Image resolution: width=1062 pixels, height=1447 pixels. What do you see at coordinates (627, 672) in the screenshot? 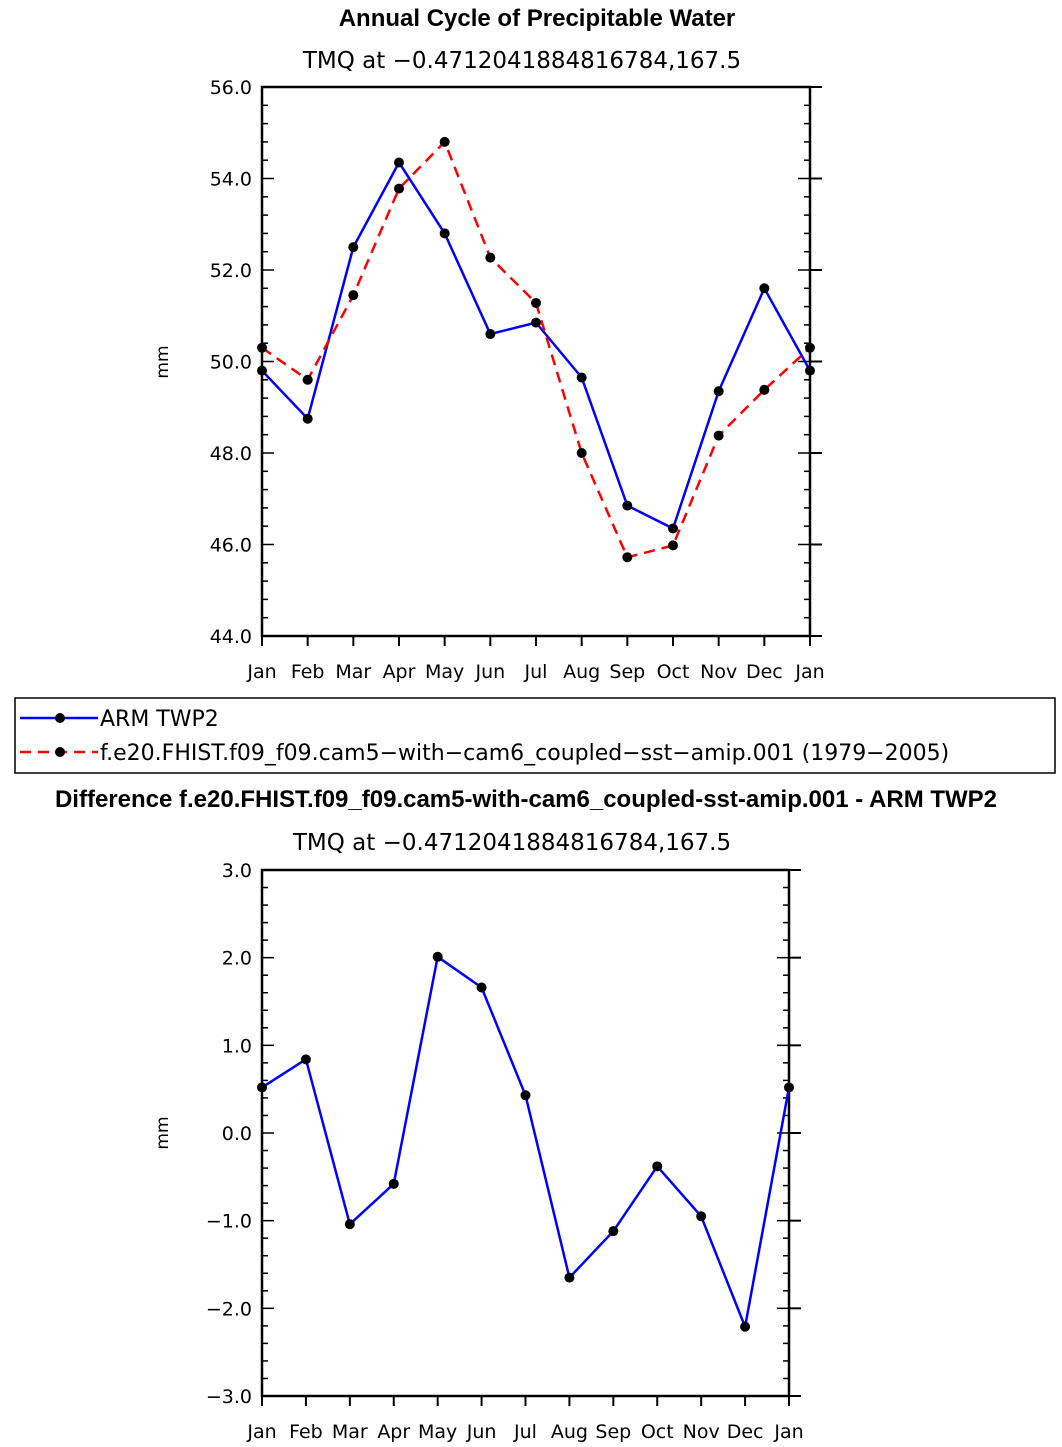
I see `chart1-xtick-label: Sep` at bounding box center [627, 672].